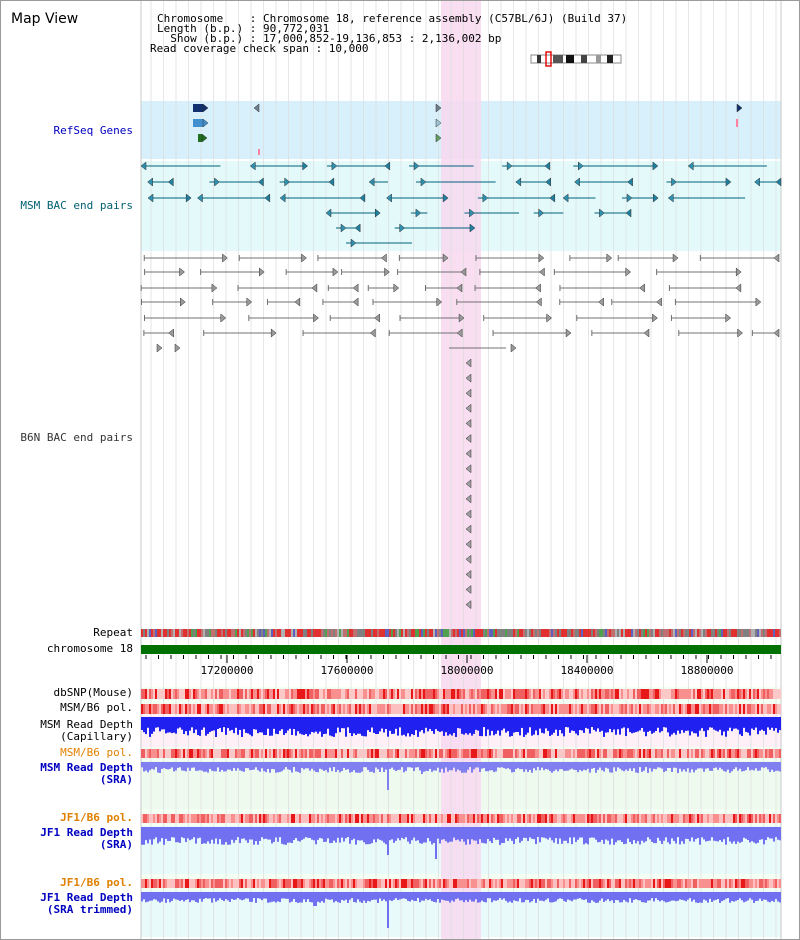 The width and height of the screenshot is (800, 940). I want to click on track-label-jf1-sra: JF1 Read Depth, so click(86, 832).